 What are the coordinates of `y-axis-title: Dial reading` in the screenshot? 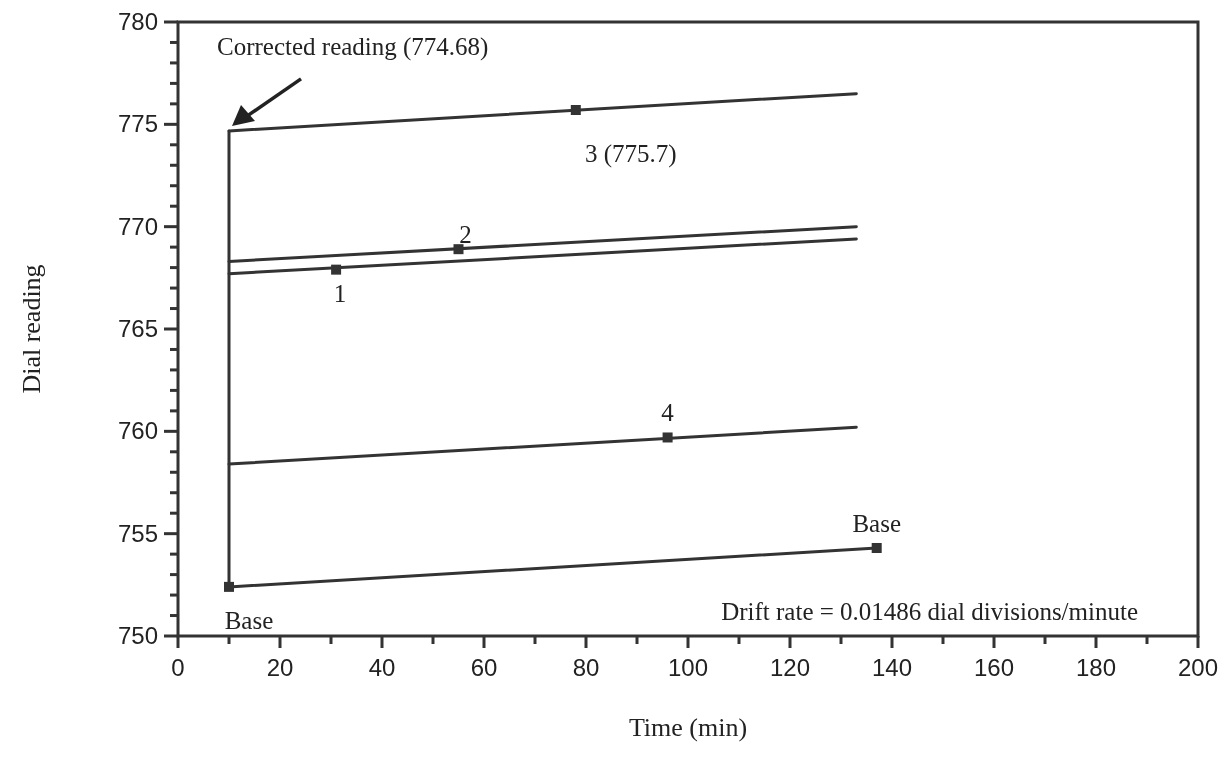 It's located at (31, 329).